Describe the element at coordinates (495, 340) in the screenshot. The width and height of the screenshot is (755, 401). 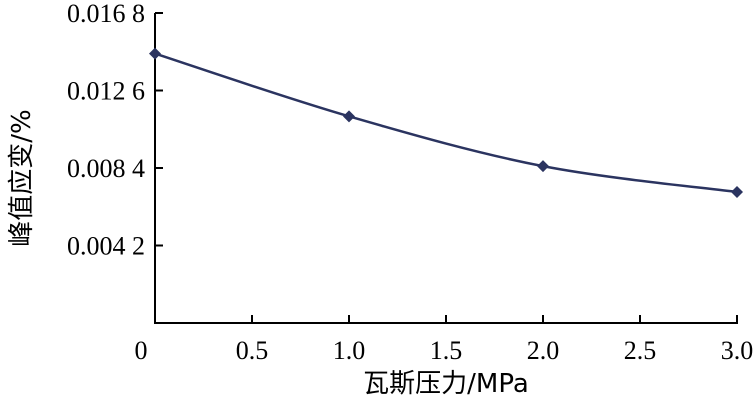
I see `x-axis-ticks: 0.5 1.0 1.5 2.0 2.5 3.0` at that location.